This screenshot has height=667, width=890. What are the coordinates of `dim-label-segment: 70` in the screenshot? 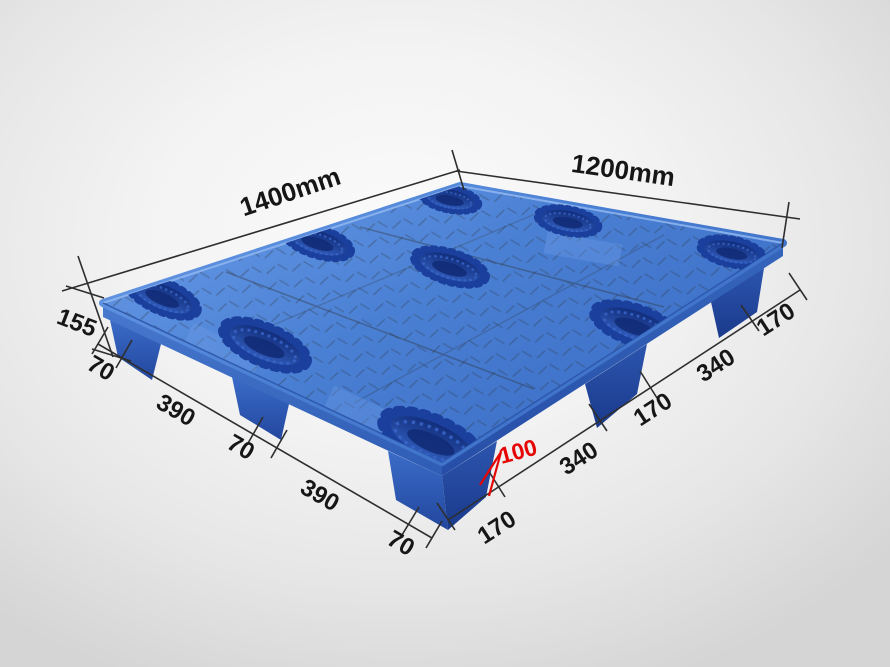 It's located at (400, 543).